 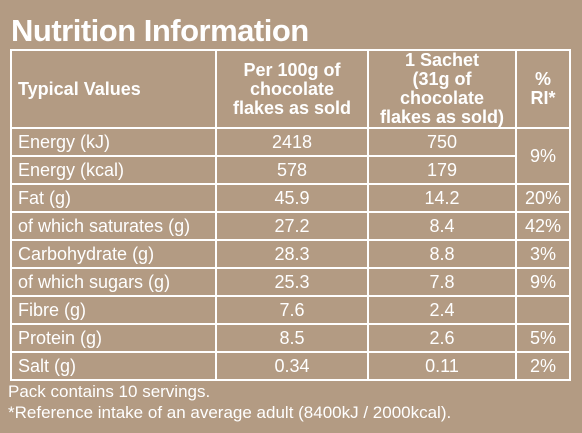 I want to click on table-row: Fat (g) 45.9 14.2 20%, so click(x=290, y=198).